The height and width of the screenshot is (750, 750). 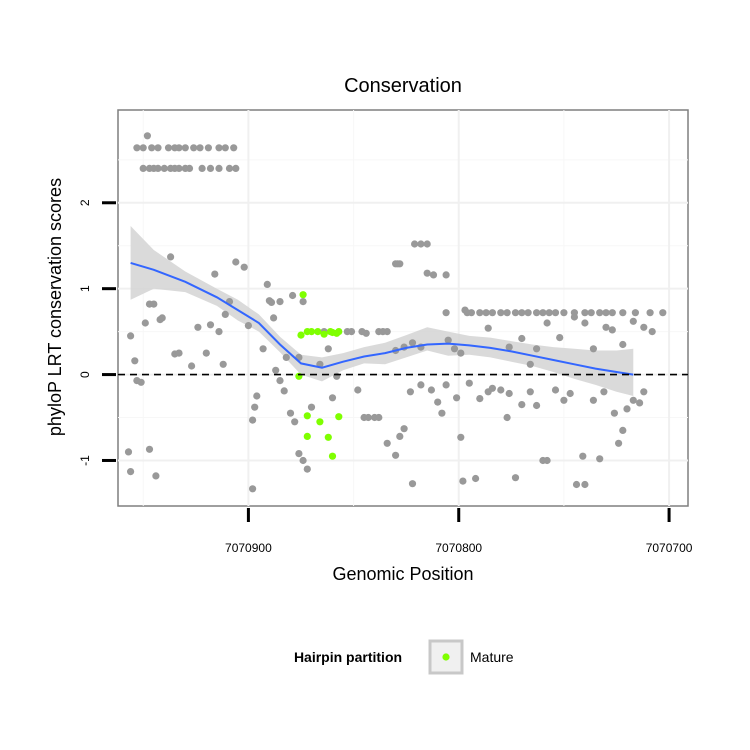 I want to click on legend-mature-swatch, so click(x=446, y=657).